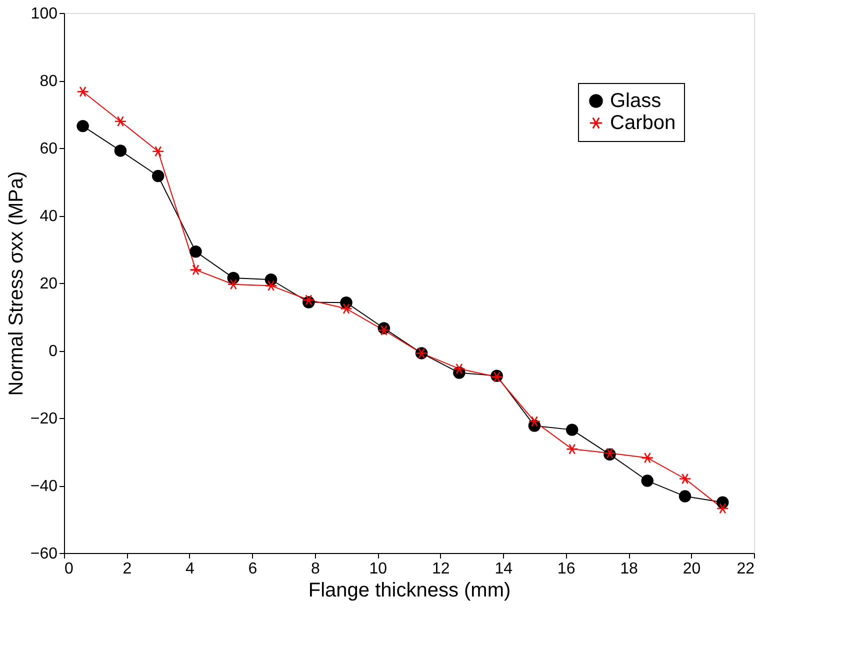 The height and width of the screenshot is (658, 846). I want to click on x-tick-label: 8, so click(315, 569).